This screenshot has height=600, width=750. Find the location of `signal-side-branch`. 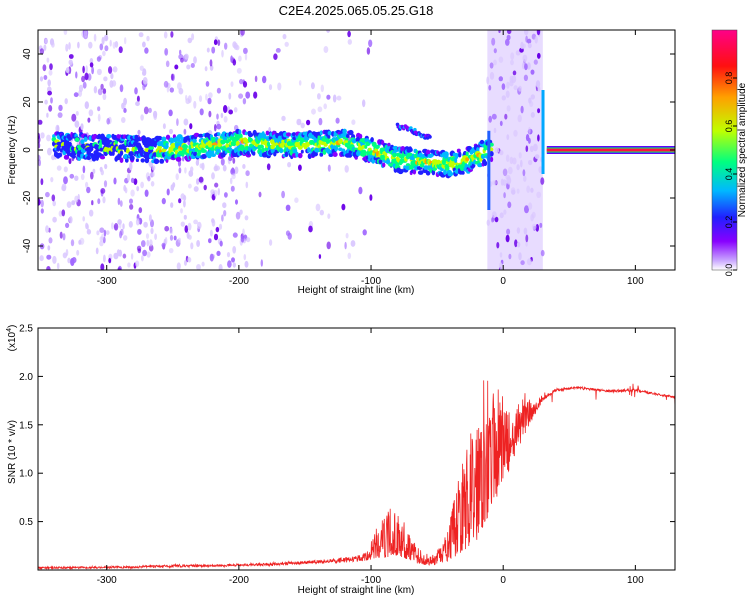

signal-side-branch is located at coordinates (413, 131).